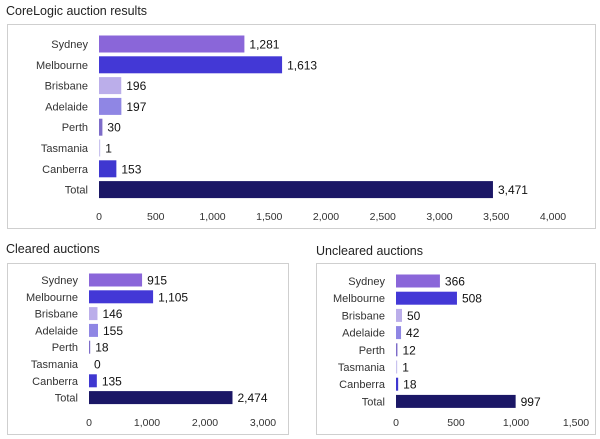 The width and height of the screenshot is (600, 439). What do you see at coordinates (113, 331) in the screenshot?
I see `value-label: 155` at bounding box center [113, 331].